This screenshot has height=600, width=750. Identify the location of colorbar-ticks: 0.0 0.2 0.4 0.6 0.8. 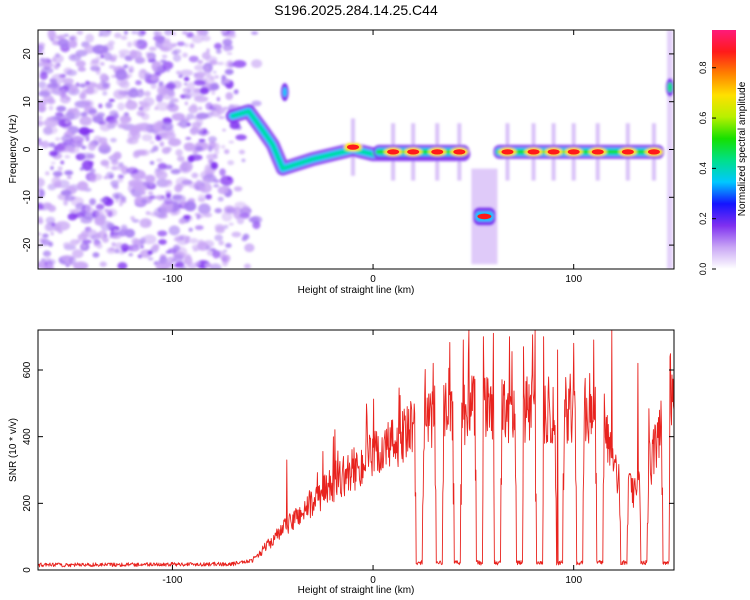
(707, 168).